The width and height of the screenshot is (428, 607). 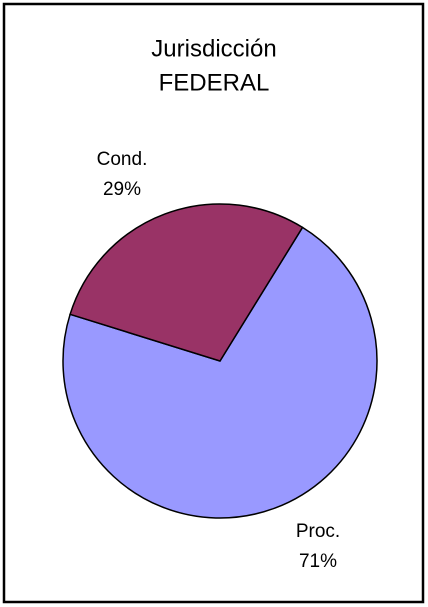 I want to click on slice-label: Cond., so click(x=122, y=159).